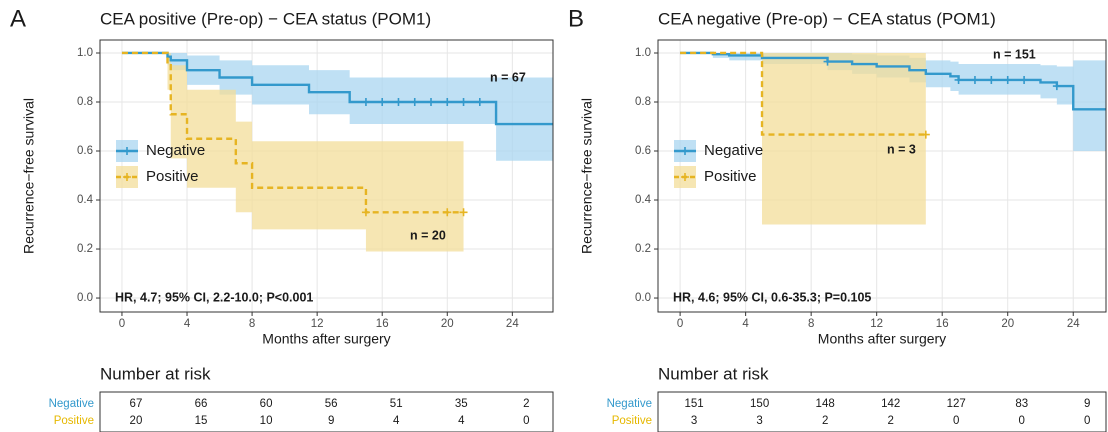 The height and width of the screenshot is (432, 1108). Describe the element at coordinates (1014, 54) in the screenshot. I see `annotation: n = 151` at that location.